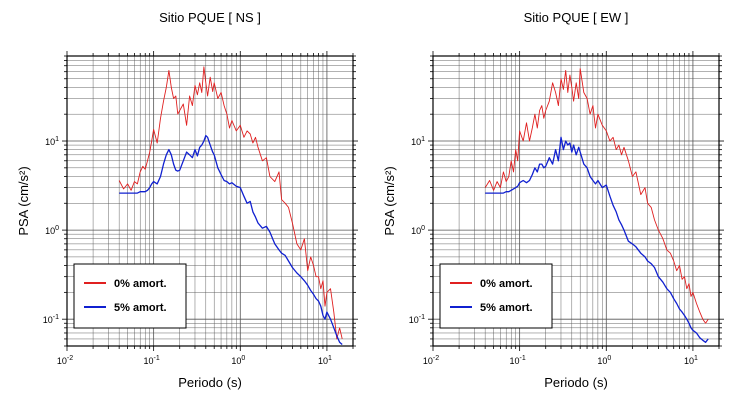  Describe the element at coordinates (576, 17) in the screenshot. I see `chart-title: Sitio PQUE [ EW ]` at that location.